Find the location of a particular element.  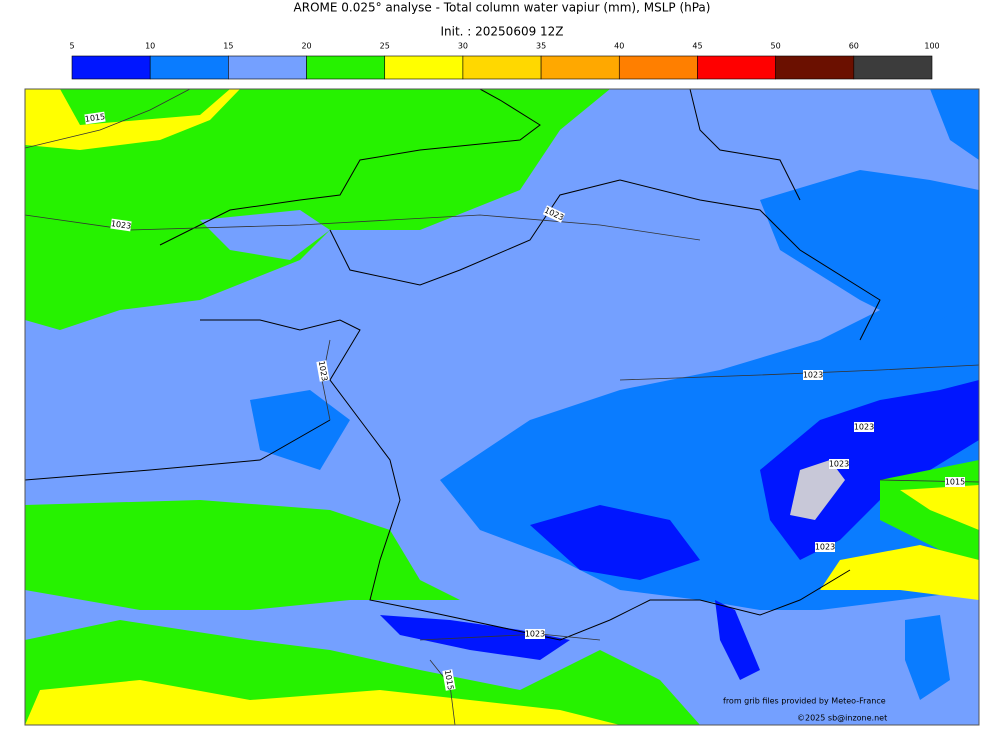

colorbar-tick-label: 45 is located at coordinates (697, 46).